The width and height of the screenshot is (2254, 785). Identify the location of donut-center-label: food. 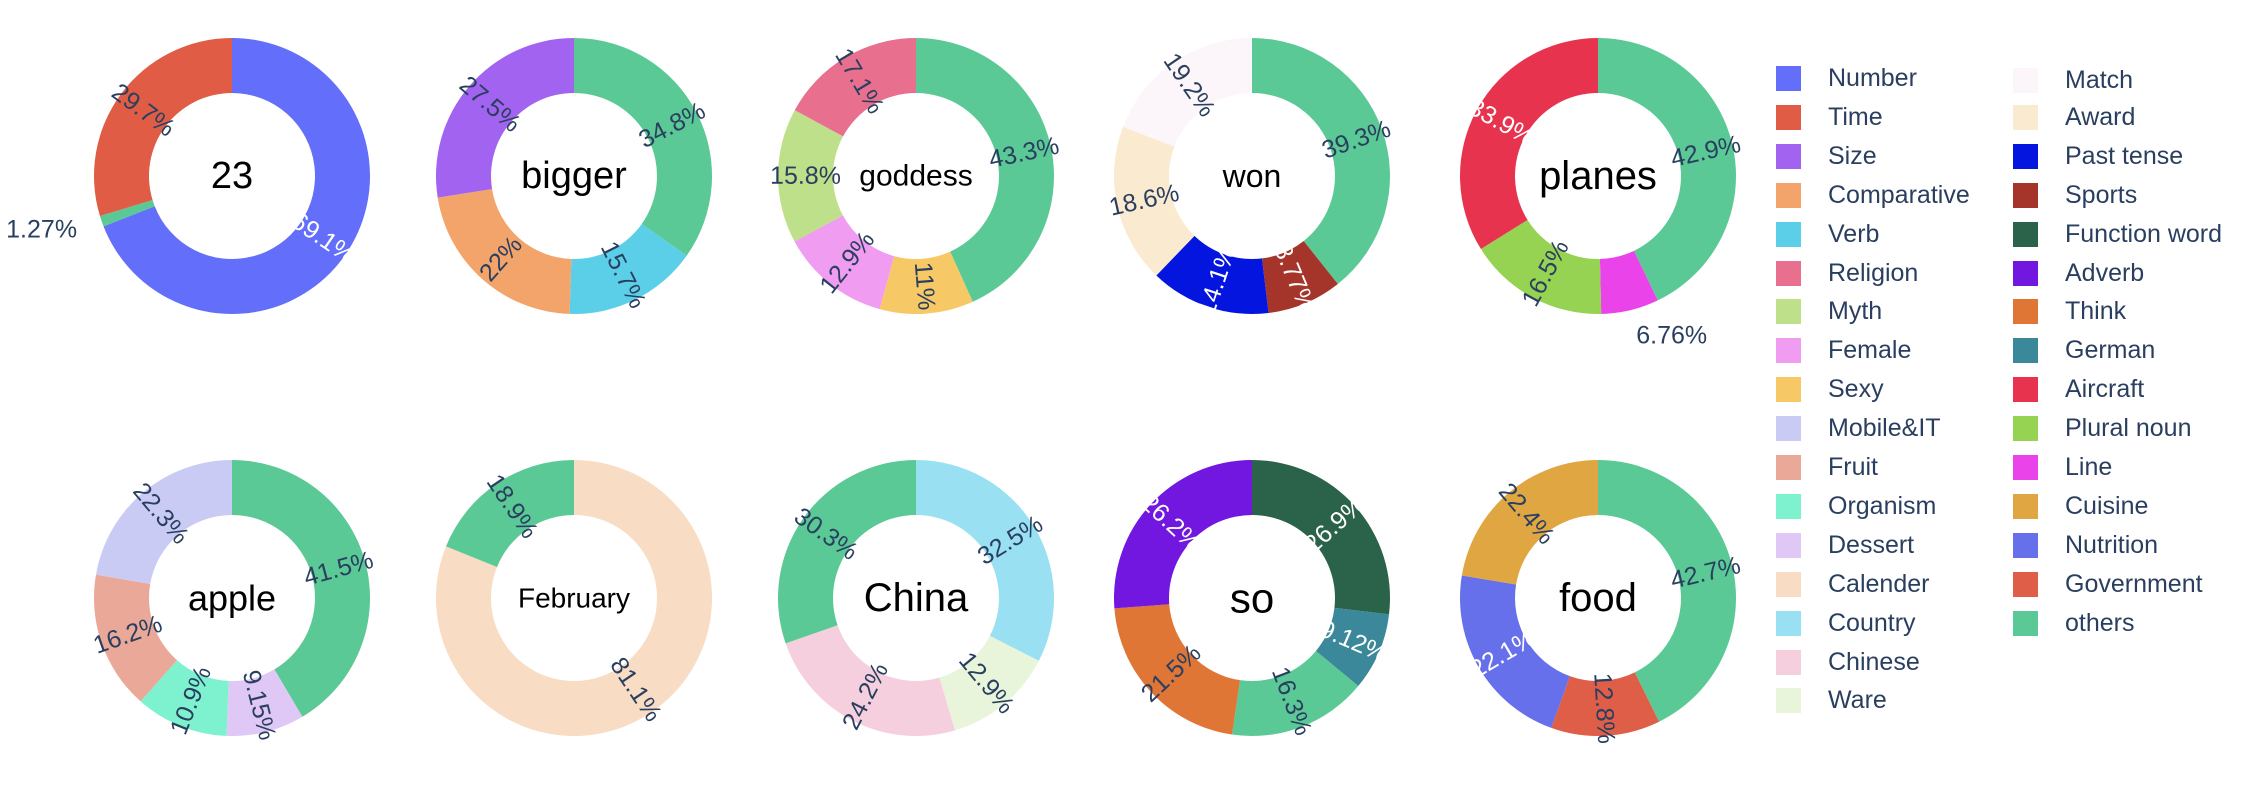
(1598, 598).